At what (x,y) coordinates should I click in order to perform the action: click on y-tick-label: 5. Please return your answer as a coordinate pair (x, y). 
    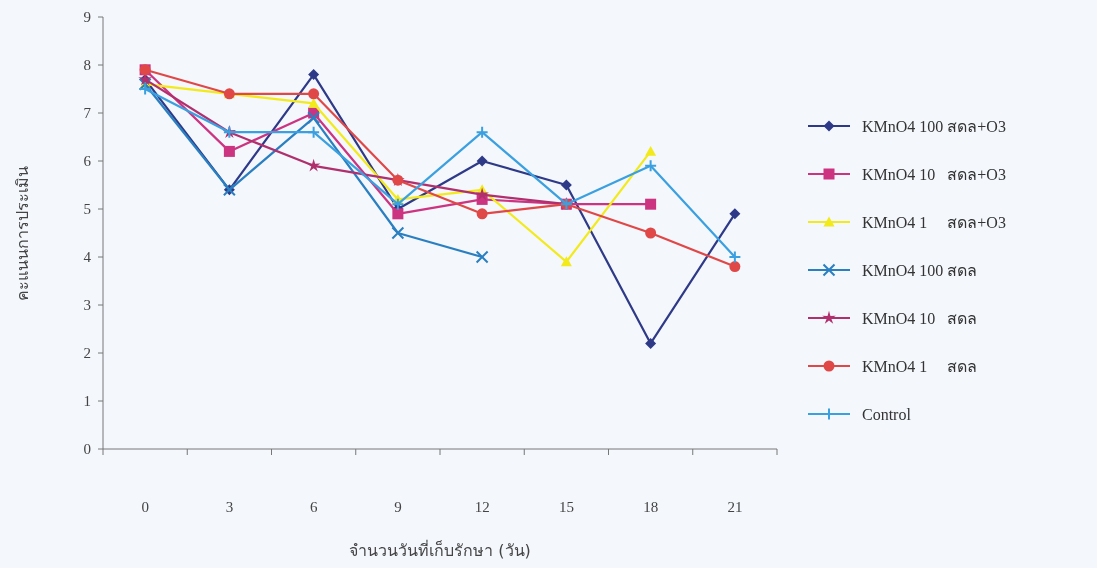
    Looking at the image, I should click on (87, 209).